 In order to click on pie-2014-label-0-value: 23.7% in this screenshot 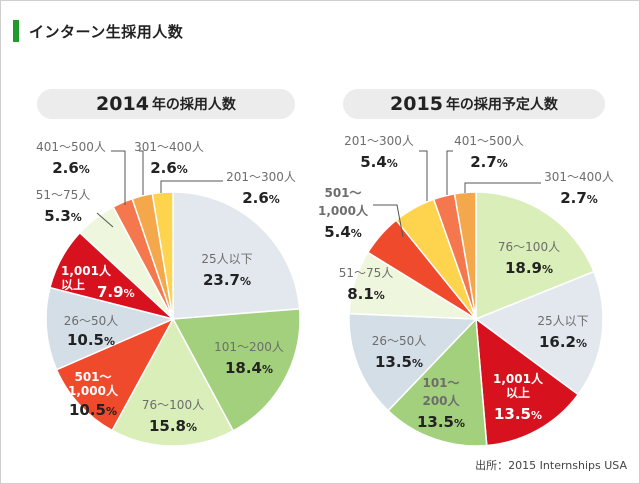, I will do `click(227, 280)`.